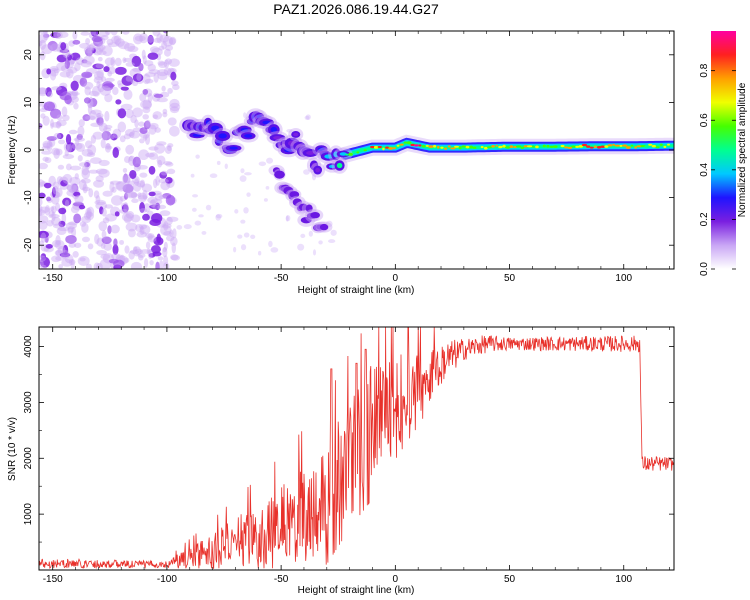 The image size is (750, 600). I want to click on y-tick-label: -20, so click(28, 245).